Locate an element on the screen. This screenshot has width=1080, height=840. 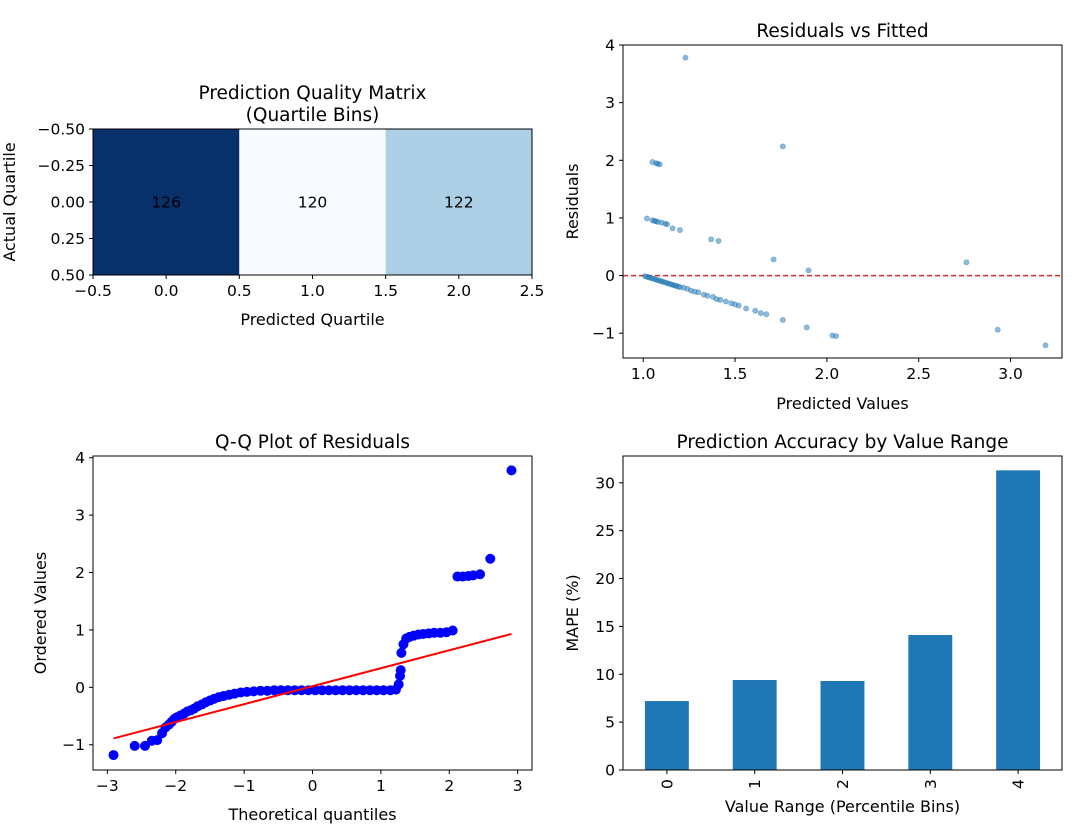
x-axis-label: Theoretical quantiles is located at coordinates (311, 814).